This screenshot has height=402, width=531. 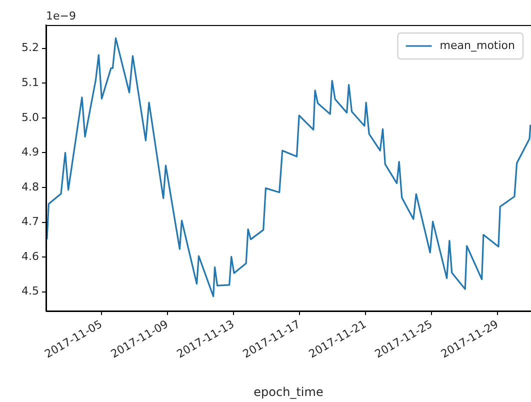 What do you see at coordinates (30, 152) in the screenshot?
I see `y-tick-label: 4.9` at bounding box center [30, 152].